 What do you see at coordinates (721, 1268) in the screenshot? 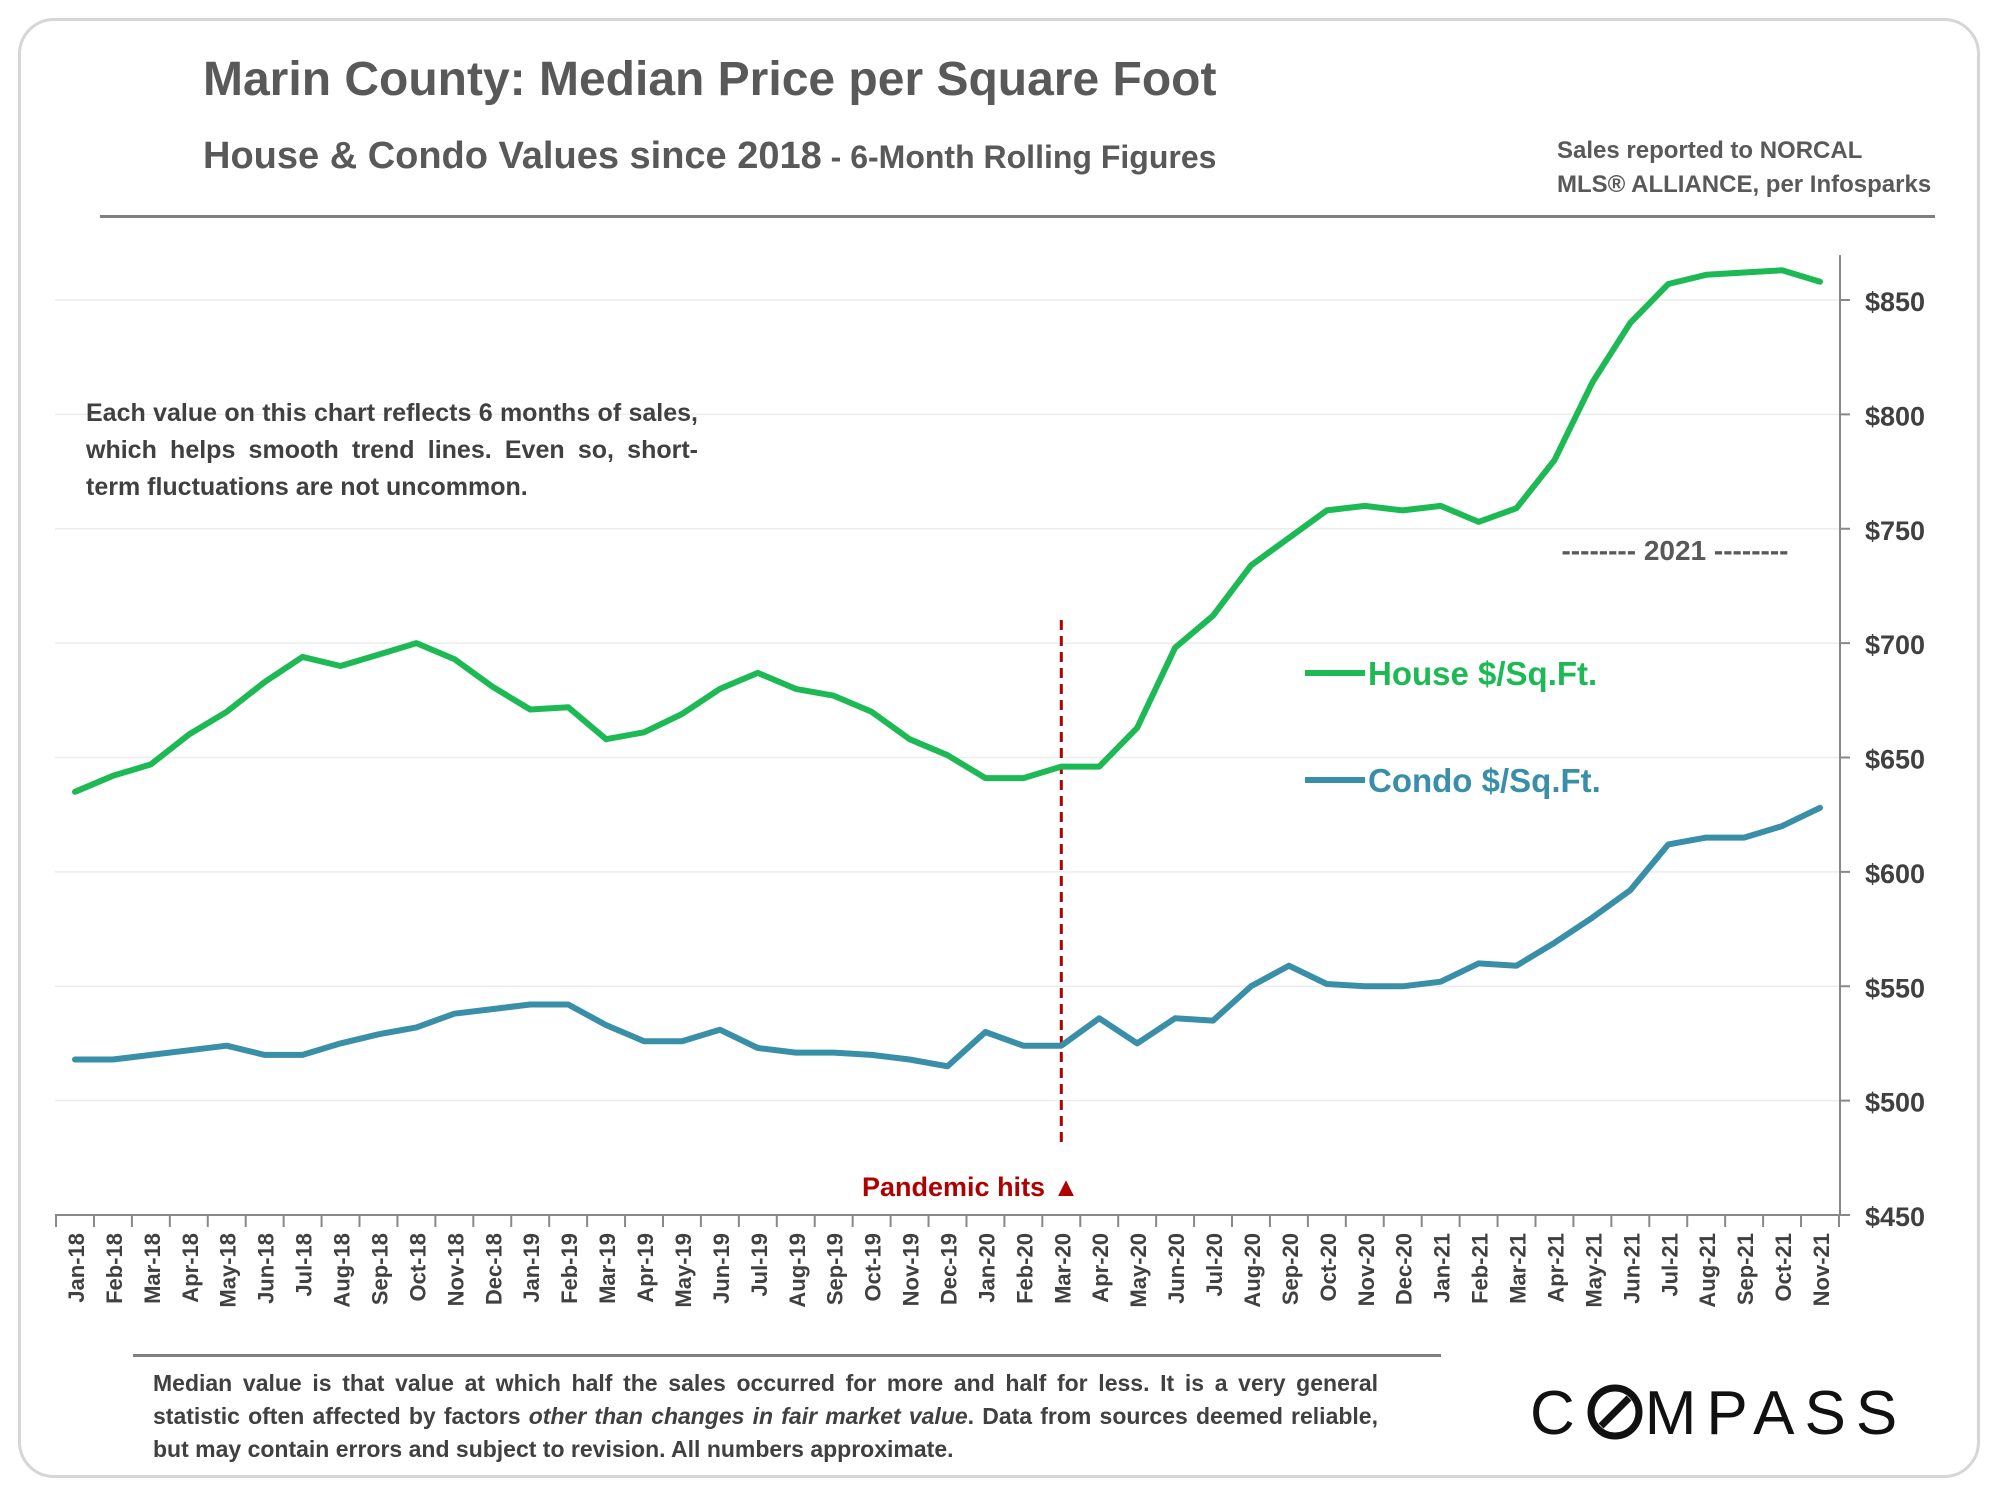
I see `x-tick-label: Jun-19` at bounding box center [721, 1268].